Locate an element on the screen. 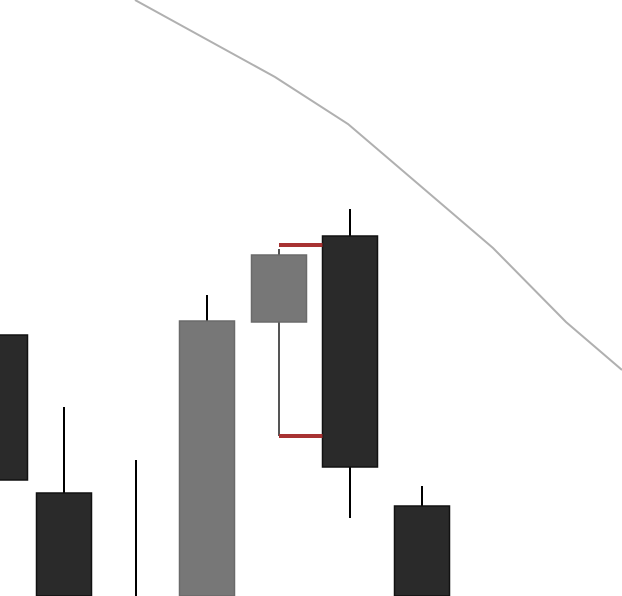 This screenshot has width=622, height=596. candle-2-body is located at coordinates (64, 544).